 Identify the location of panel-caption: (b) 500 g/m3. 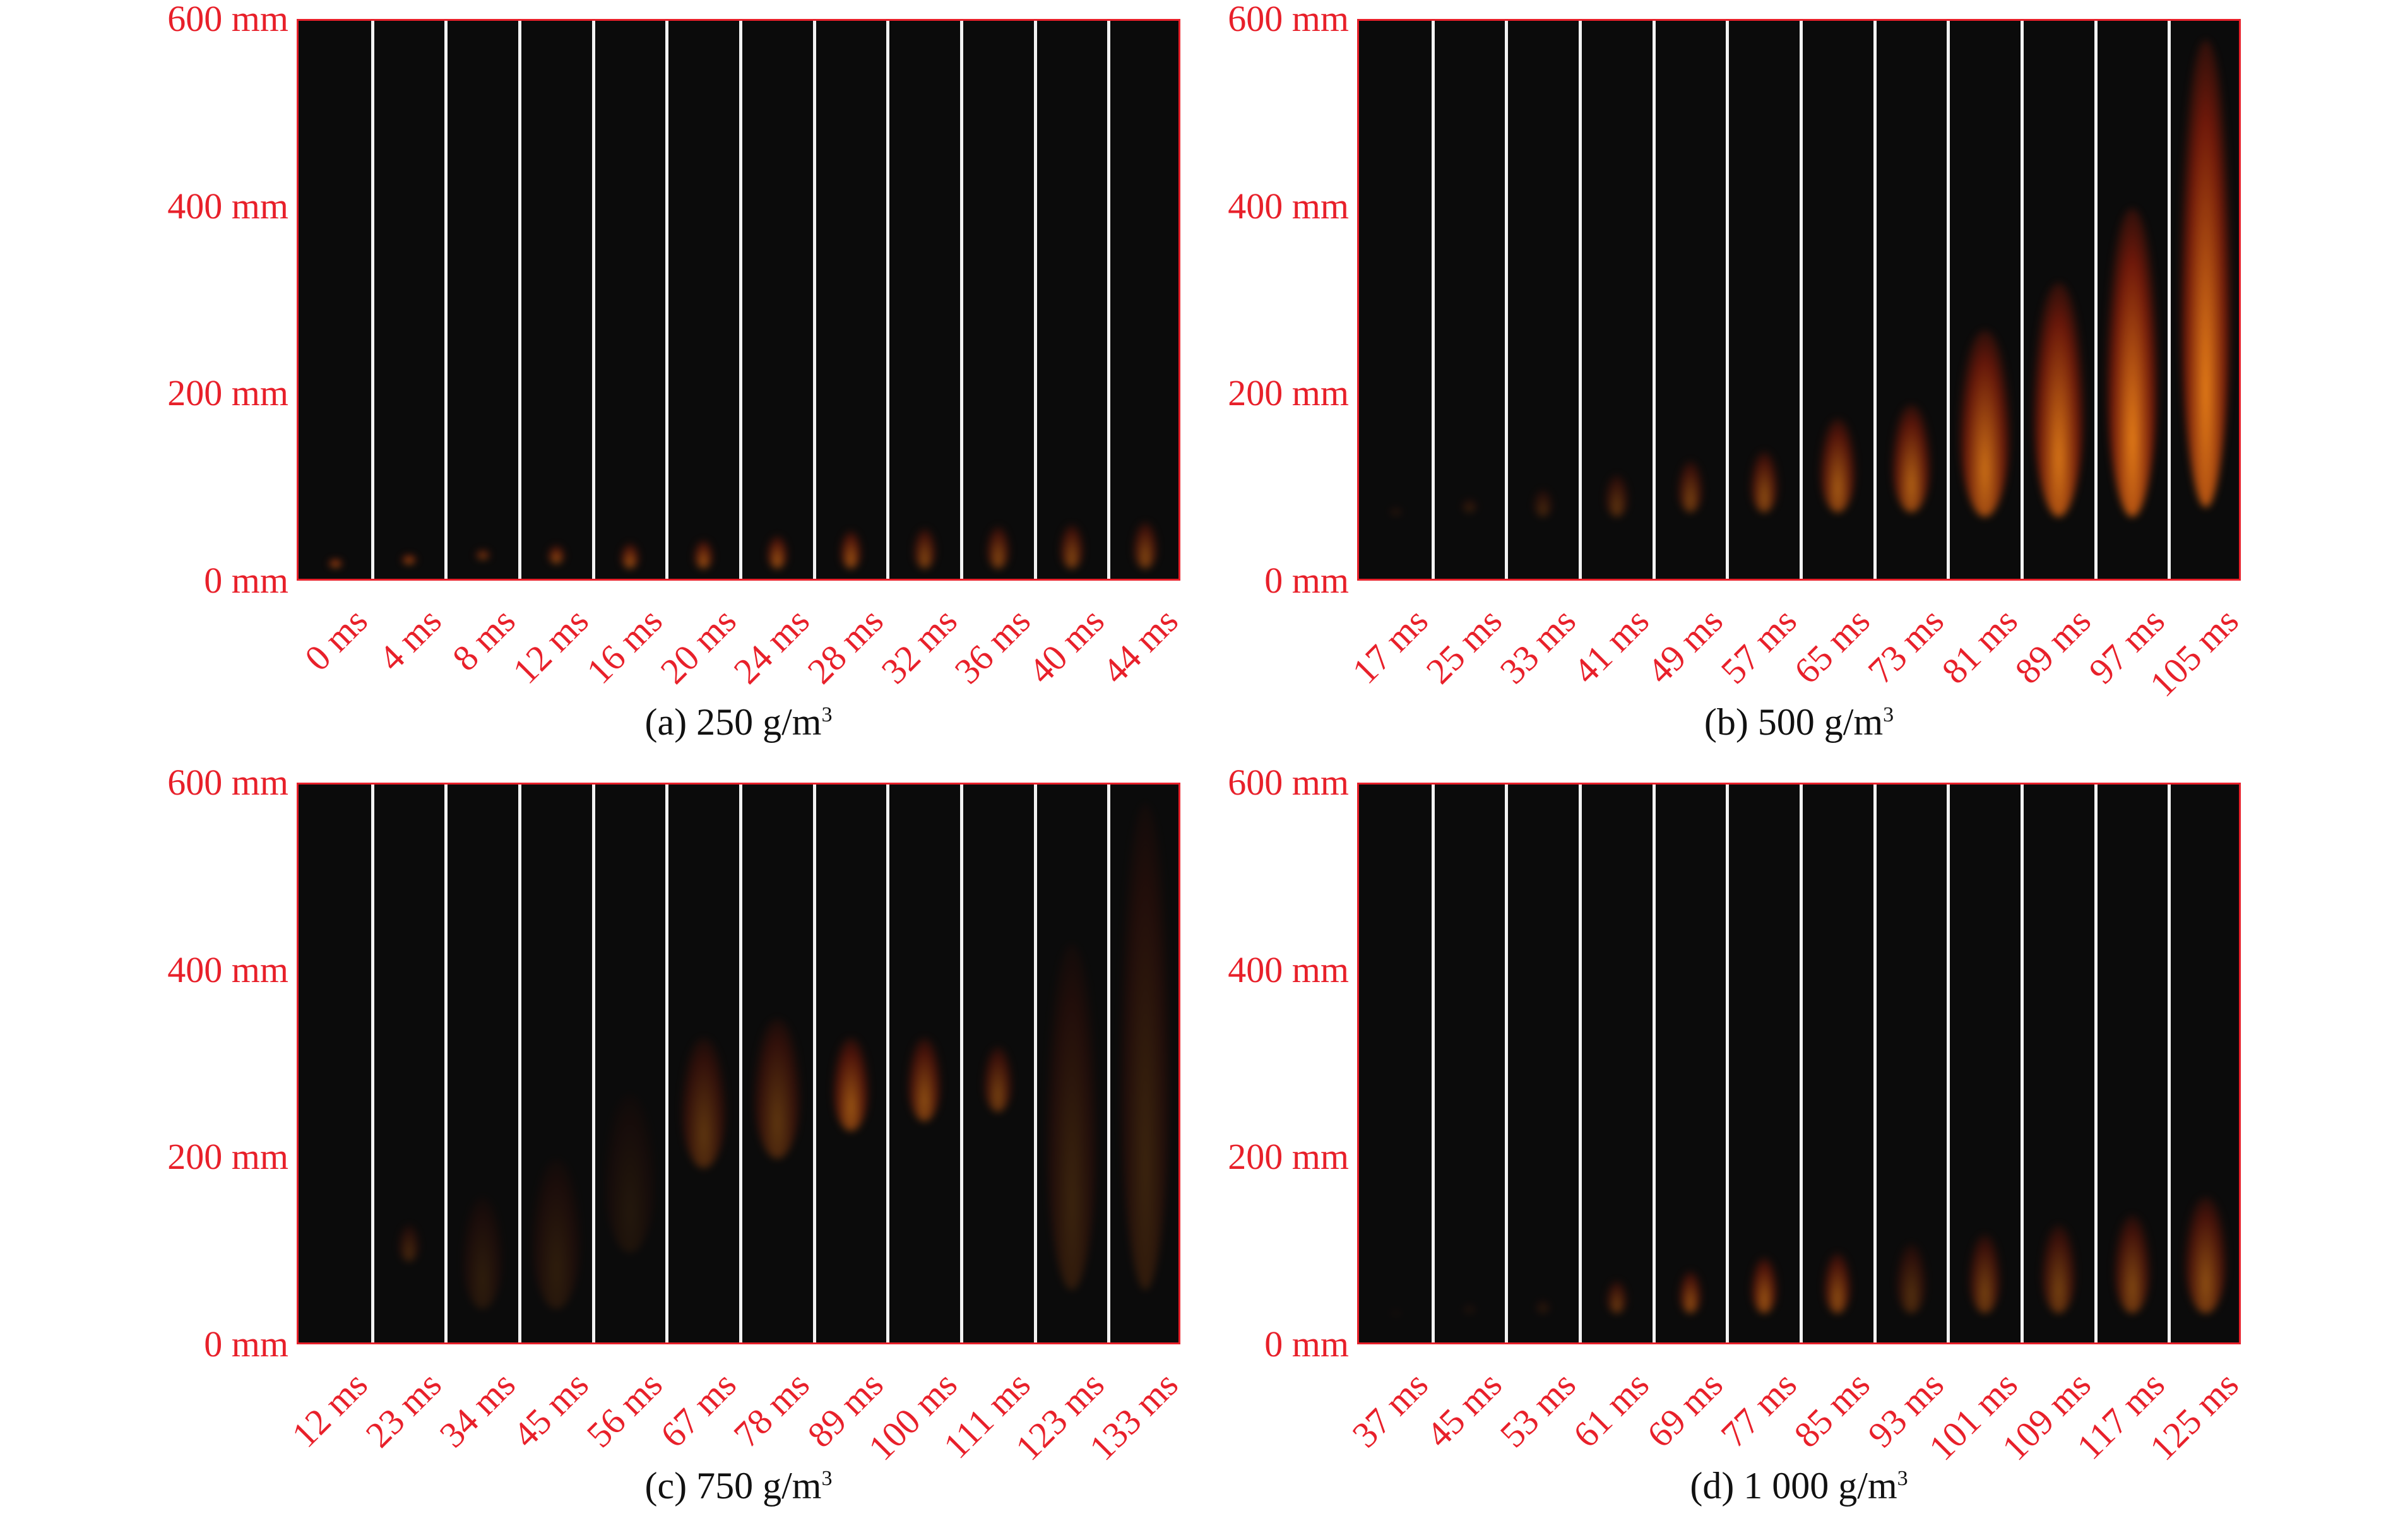
(1799, 722).